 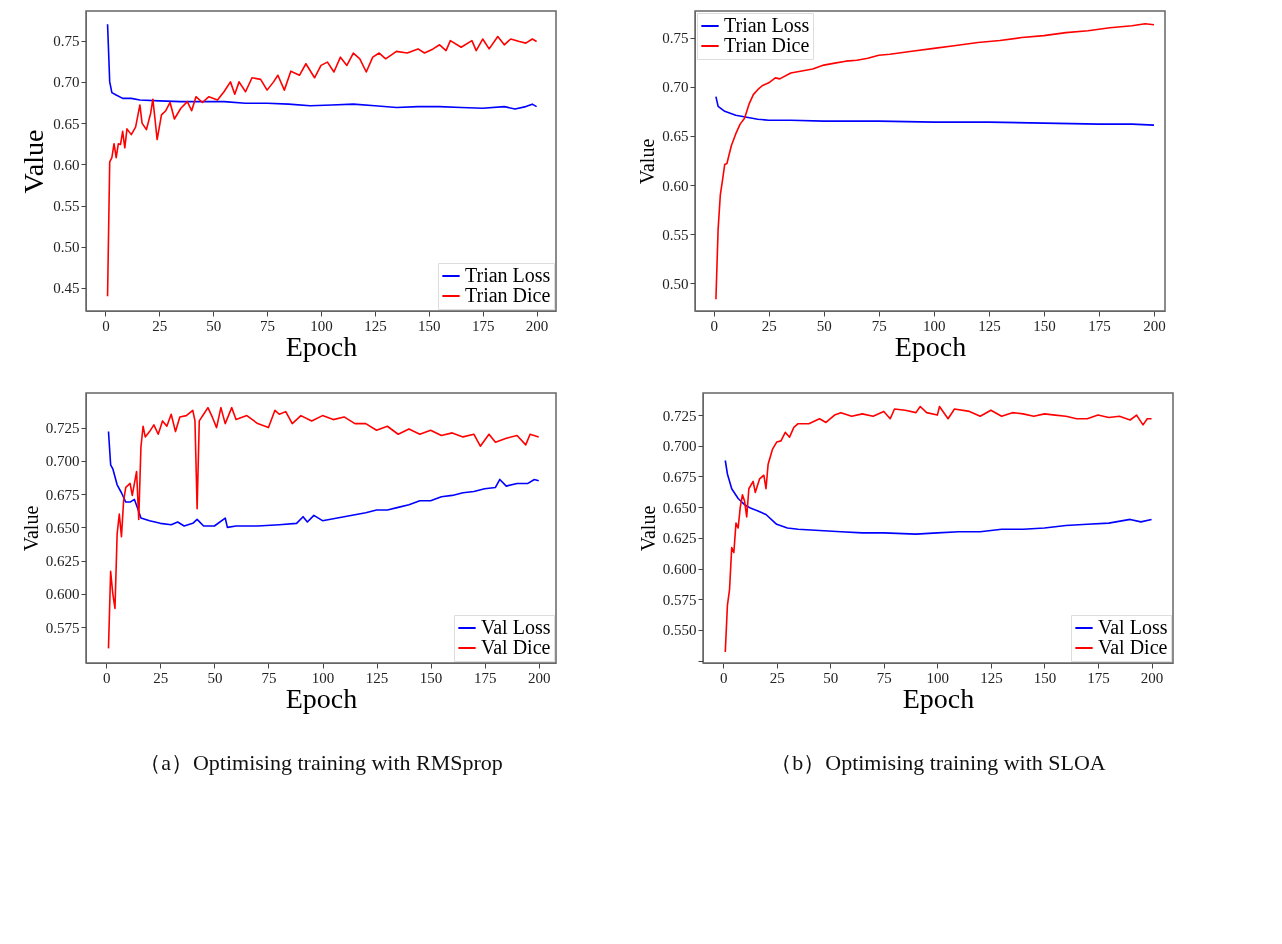 What do you see at coordinates (66, 288) in the screenshot?
I see `y-tick-label: 0.45` at bounding box center [66, 288].